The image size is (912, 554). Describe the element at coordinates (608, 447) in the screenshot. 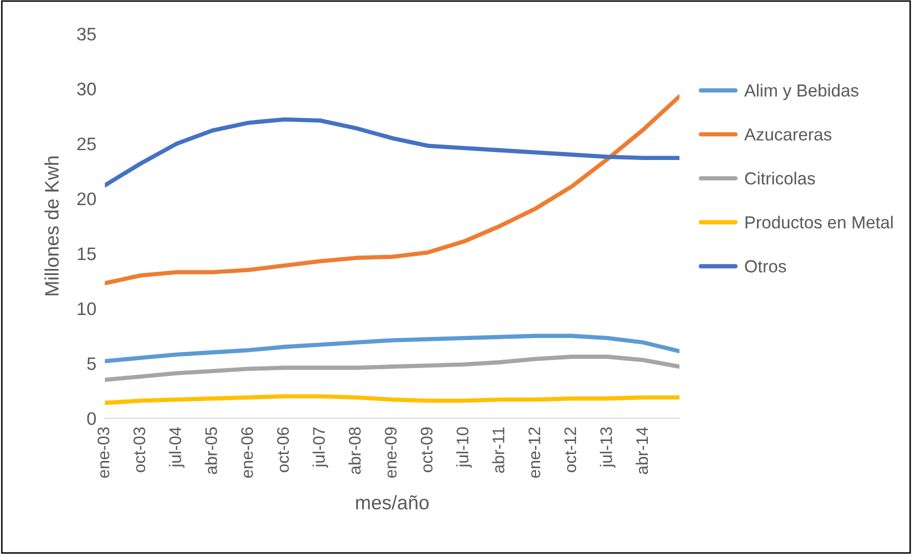

I see `x-tick-label: jul-13` at that location.